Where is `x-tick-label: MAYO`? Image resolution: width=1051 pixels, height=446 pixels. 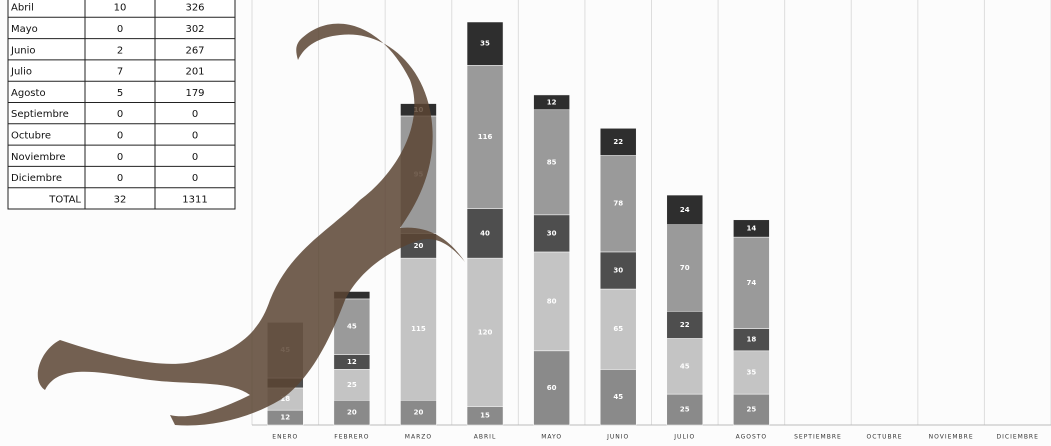
x-tick-label: MAYO is located at coordinates (551, 437).